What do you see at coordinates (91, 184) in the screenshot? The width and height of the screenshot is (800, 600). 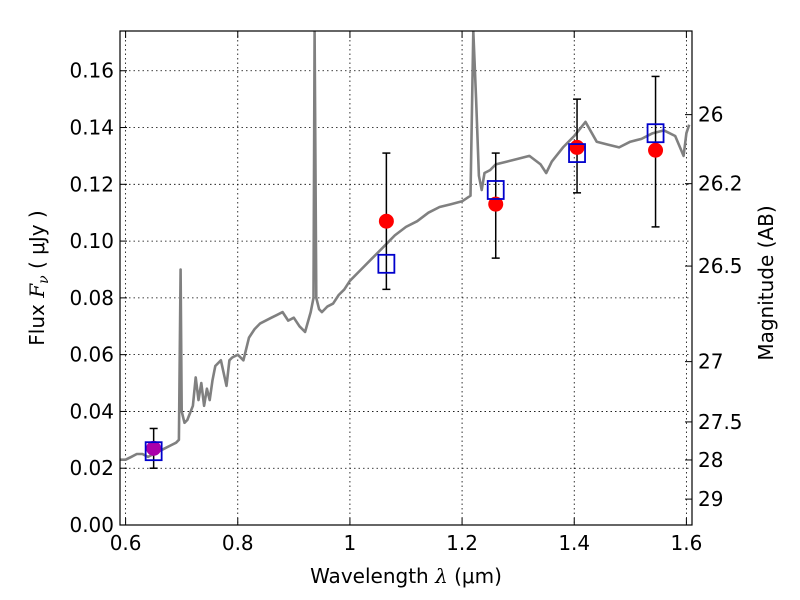 I see `y-tick-label: 0.12` at bounding box center [91, 184].